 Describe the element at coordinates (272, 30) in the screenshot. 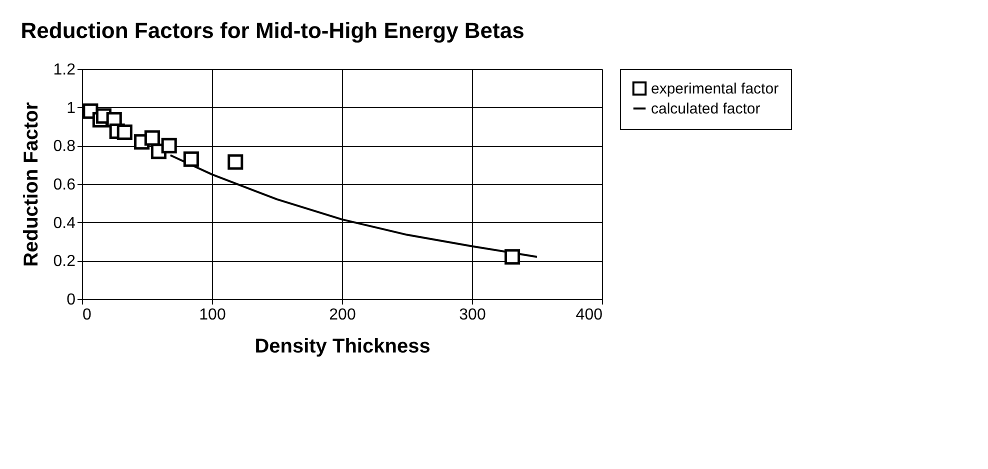

I see `chart-title: Reduction Factors for Mid-to-High Energy Betas` at that location.